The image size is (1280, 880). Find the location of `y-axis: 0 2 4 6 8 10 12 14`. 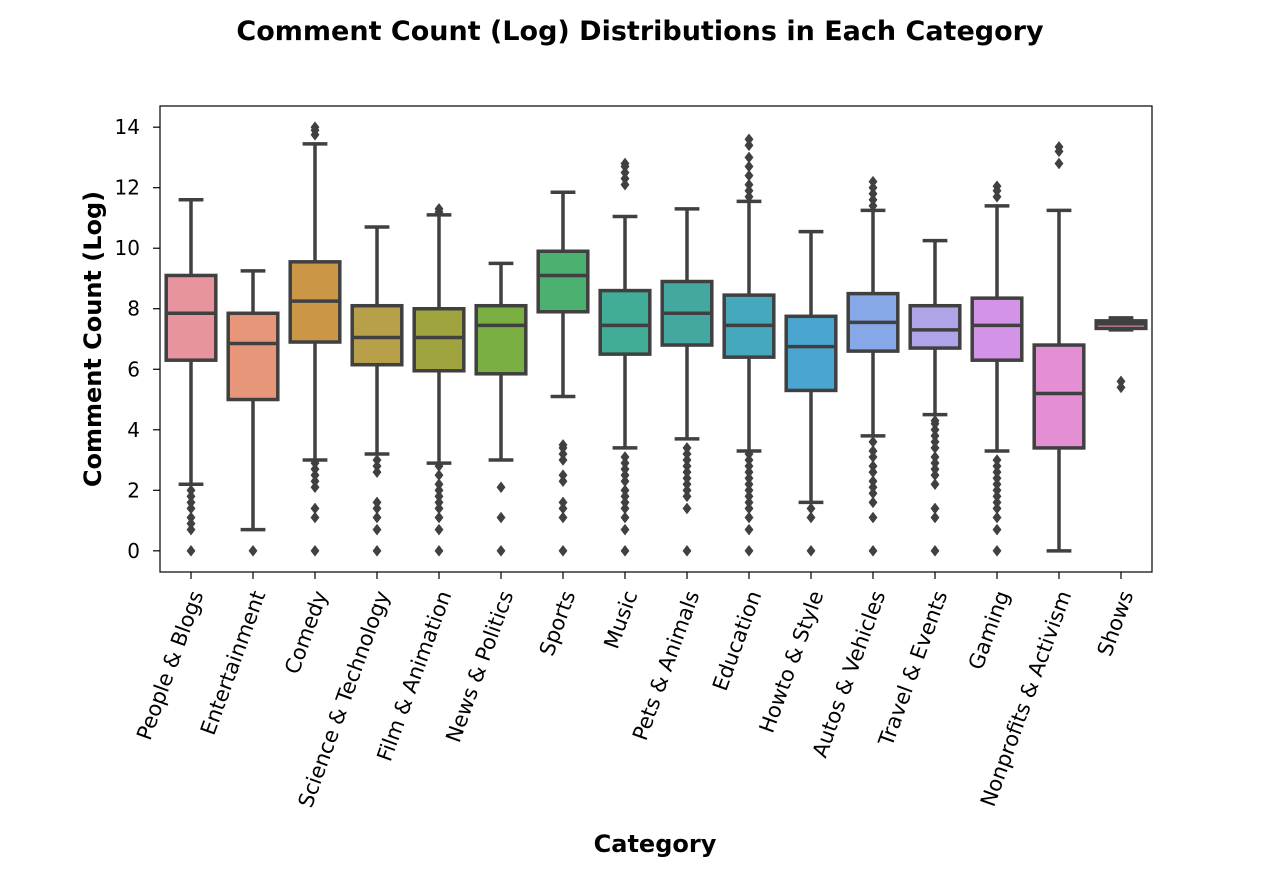

y-axis: 0 2 4 6 8 10 12 14 is located at coordinates (137, 339).